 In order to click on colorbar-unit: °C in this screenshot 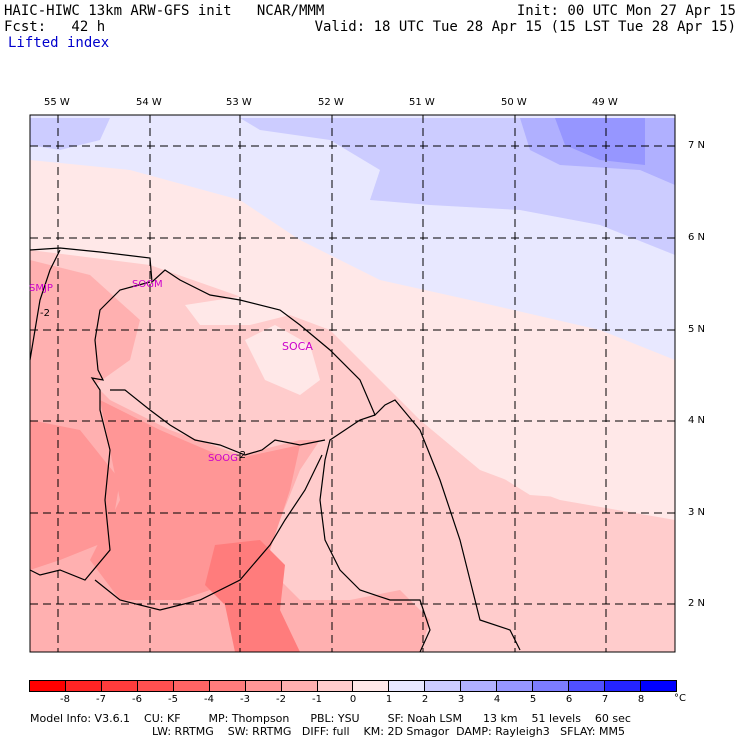, I will do `click(680, 698)`.